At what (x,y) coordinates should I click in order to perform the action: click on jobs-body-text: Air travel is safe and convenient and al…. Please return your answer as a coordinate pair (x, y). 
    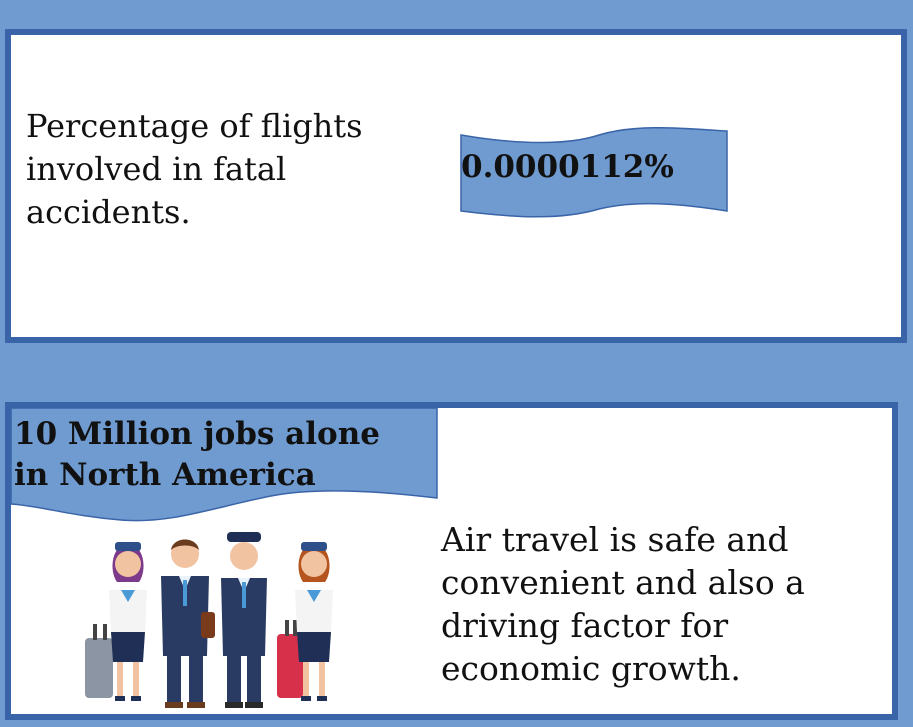
    Looking at the image, I should click on (623, 604).